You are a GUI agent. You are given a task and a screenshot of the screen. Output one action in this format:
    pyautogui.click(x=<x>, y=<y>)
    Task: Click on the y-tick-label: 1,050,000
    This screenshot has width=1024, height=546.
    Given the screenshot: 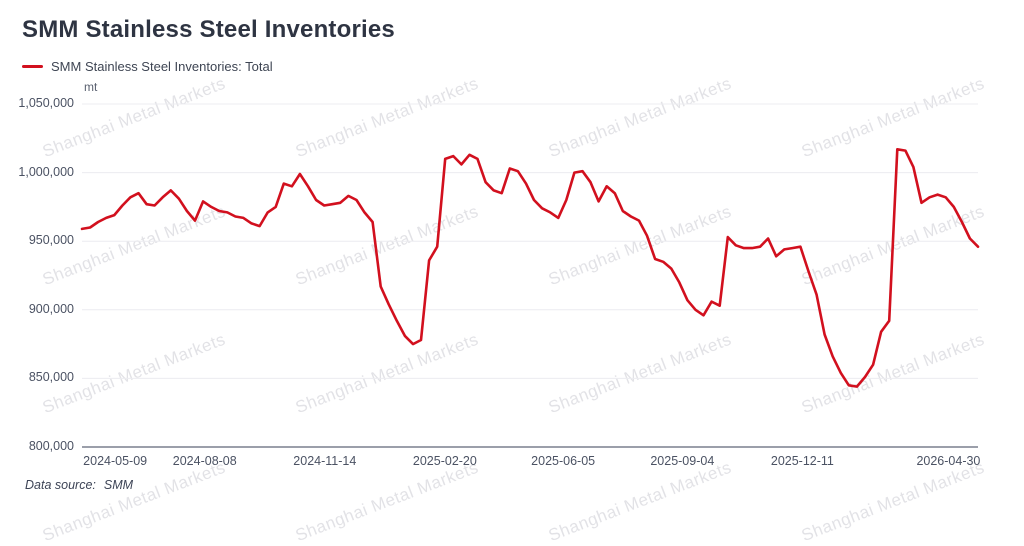 What is the action you would take?
    pyautogui.click(x=46, y=103)
    